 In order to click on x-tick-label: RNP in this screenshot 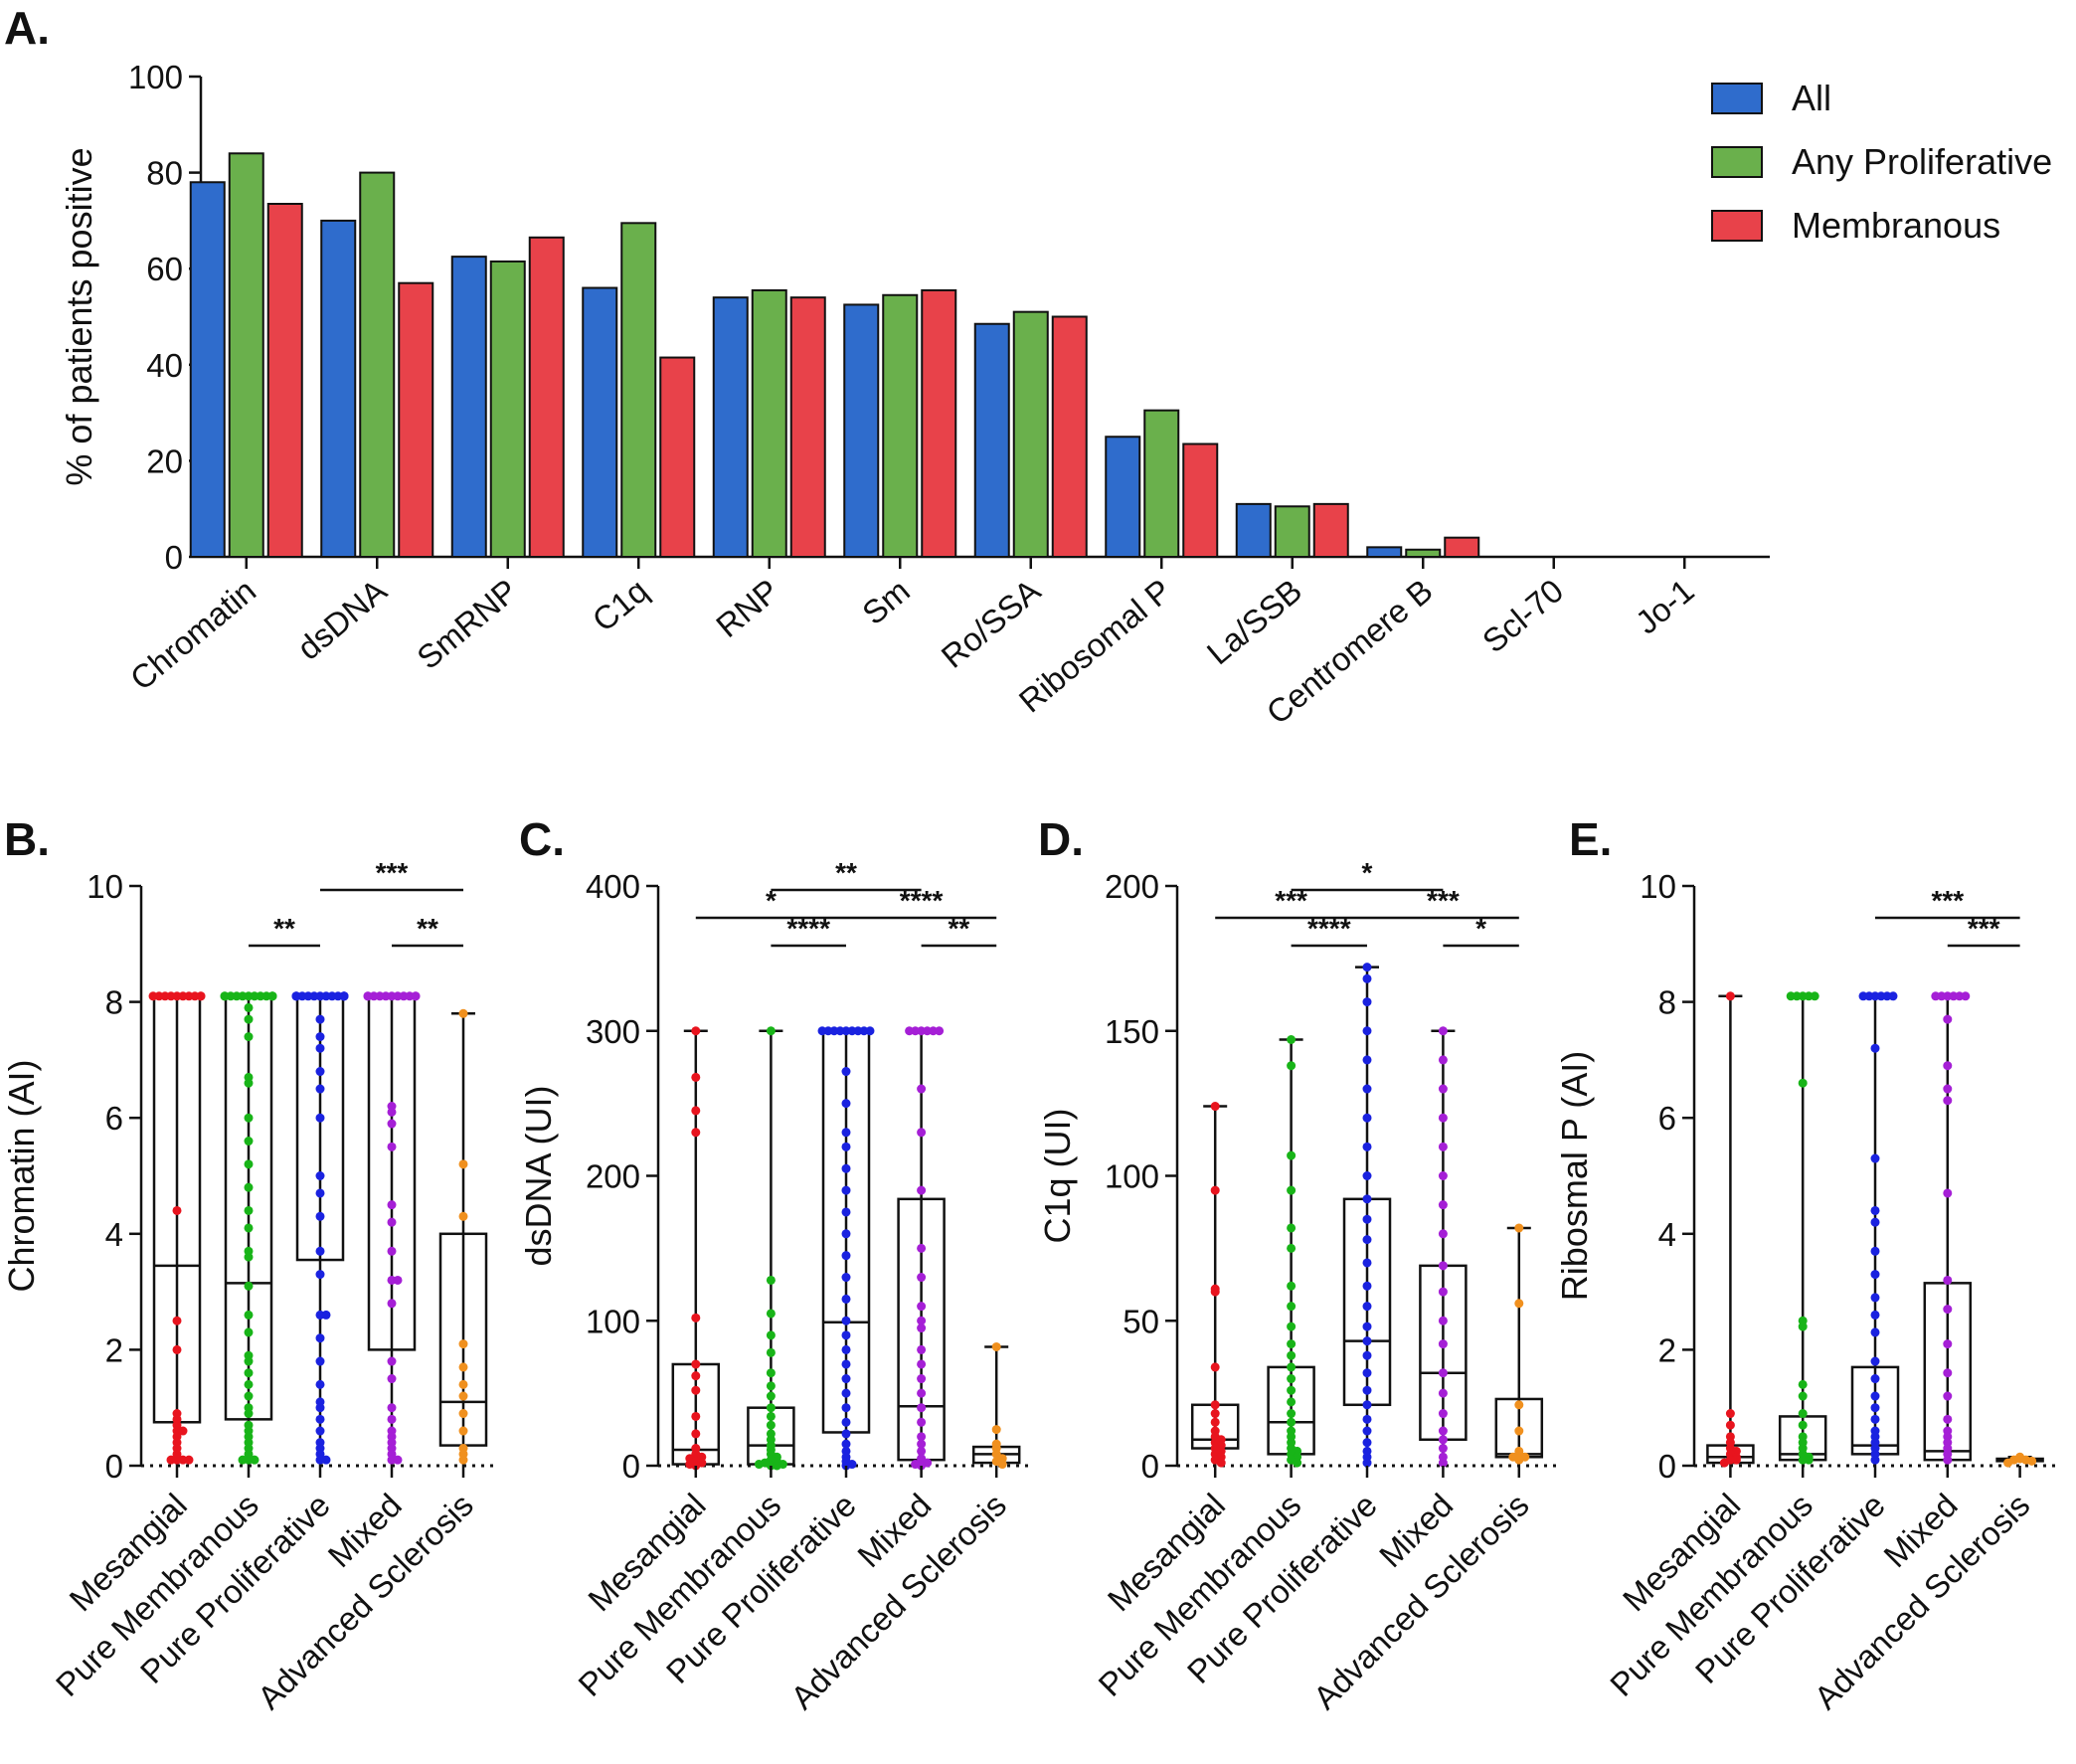, I will do `click(747, 608)`.